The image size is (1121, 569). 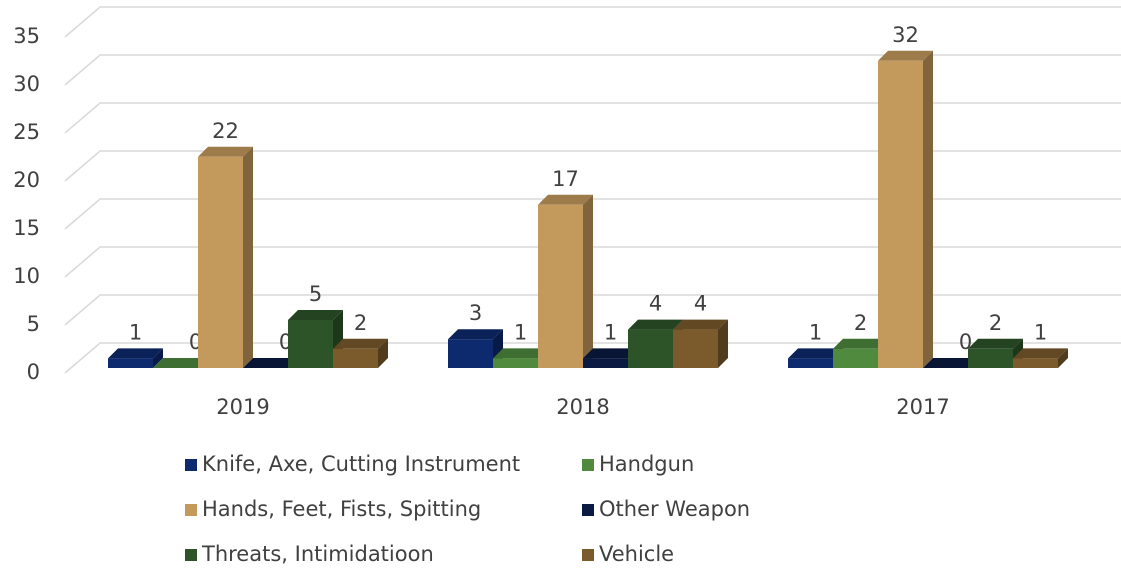 I want to click on x-tick-label: 2019, so click(x=242, y=407).